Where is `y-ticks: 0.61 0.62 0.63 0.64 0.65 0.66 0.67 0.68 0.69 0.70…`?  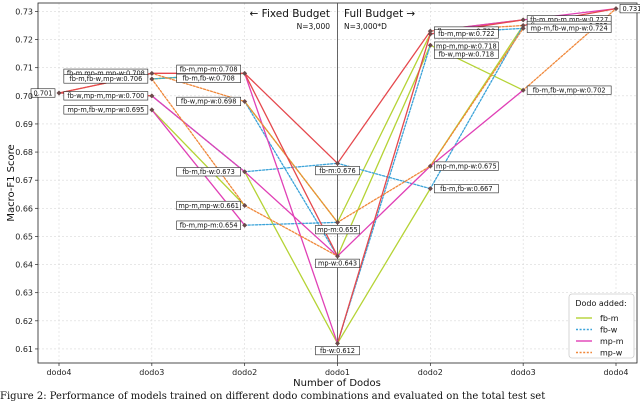 y-ticks: 0.61 0.62 0.63 0.64 0.65 0.66 0.67 0.68 0.69 0.70… is located at coordinates (26, 180).